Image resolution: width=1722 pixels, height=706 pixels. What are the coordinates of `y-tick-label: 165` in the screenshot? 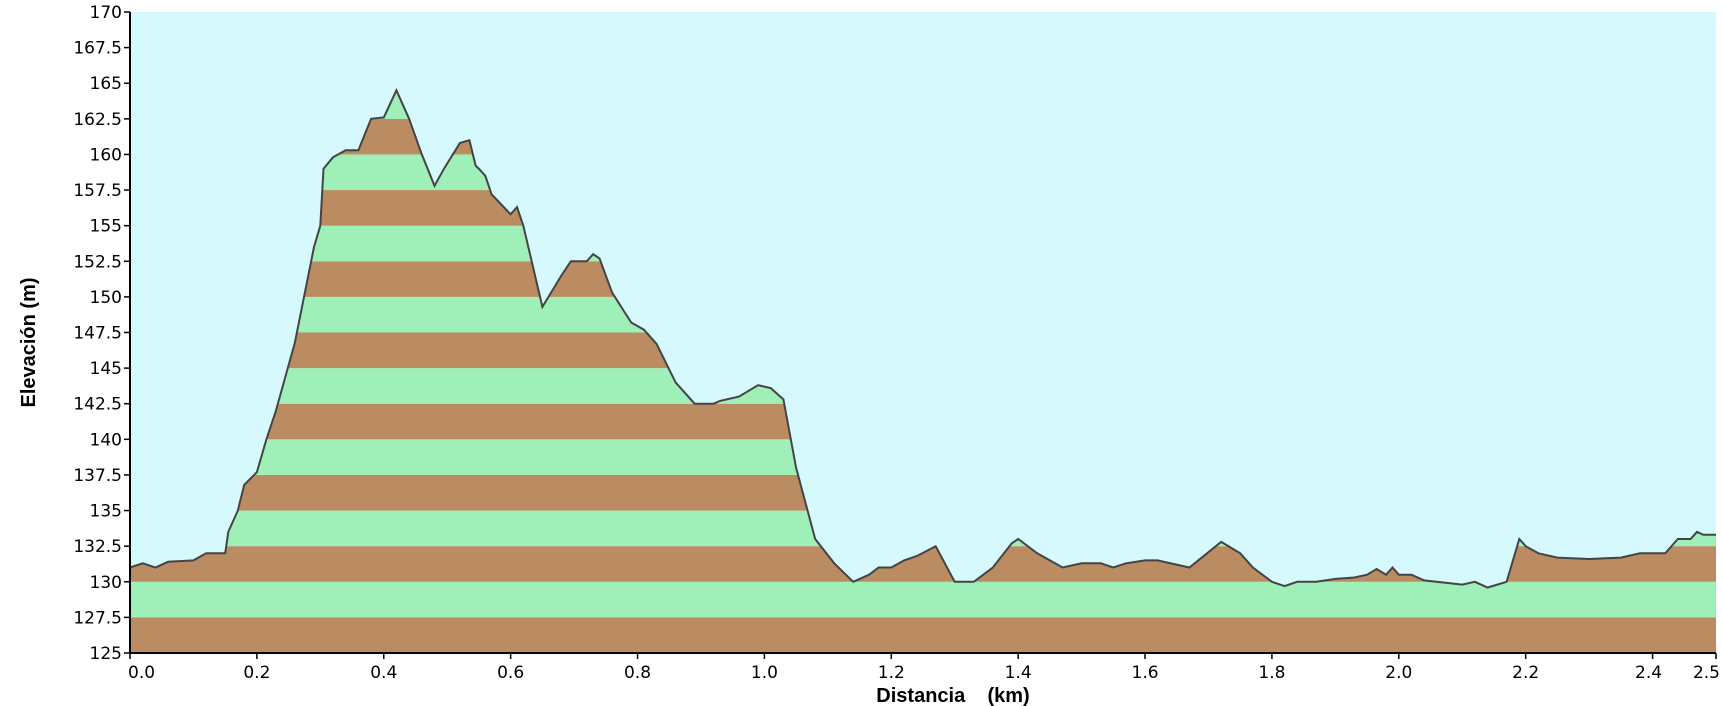 It's located at (106, 84).